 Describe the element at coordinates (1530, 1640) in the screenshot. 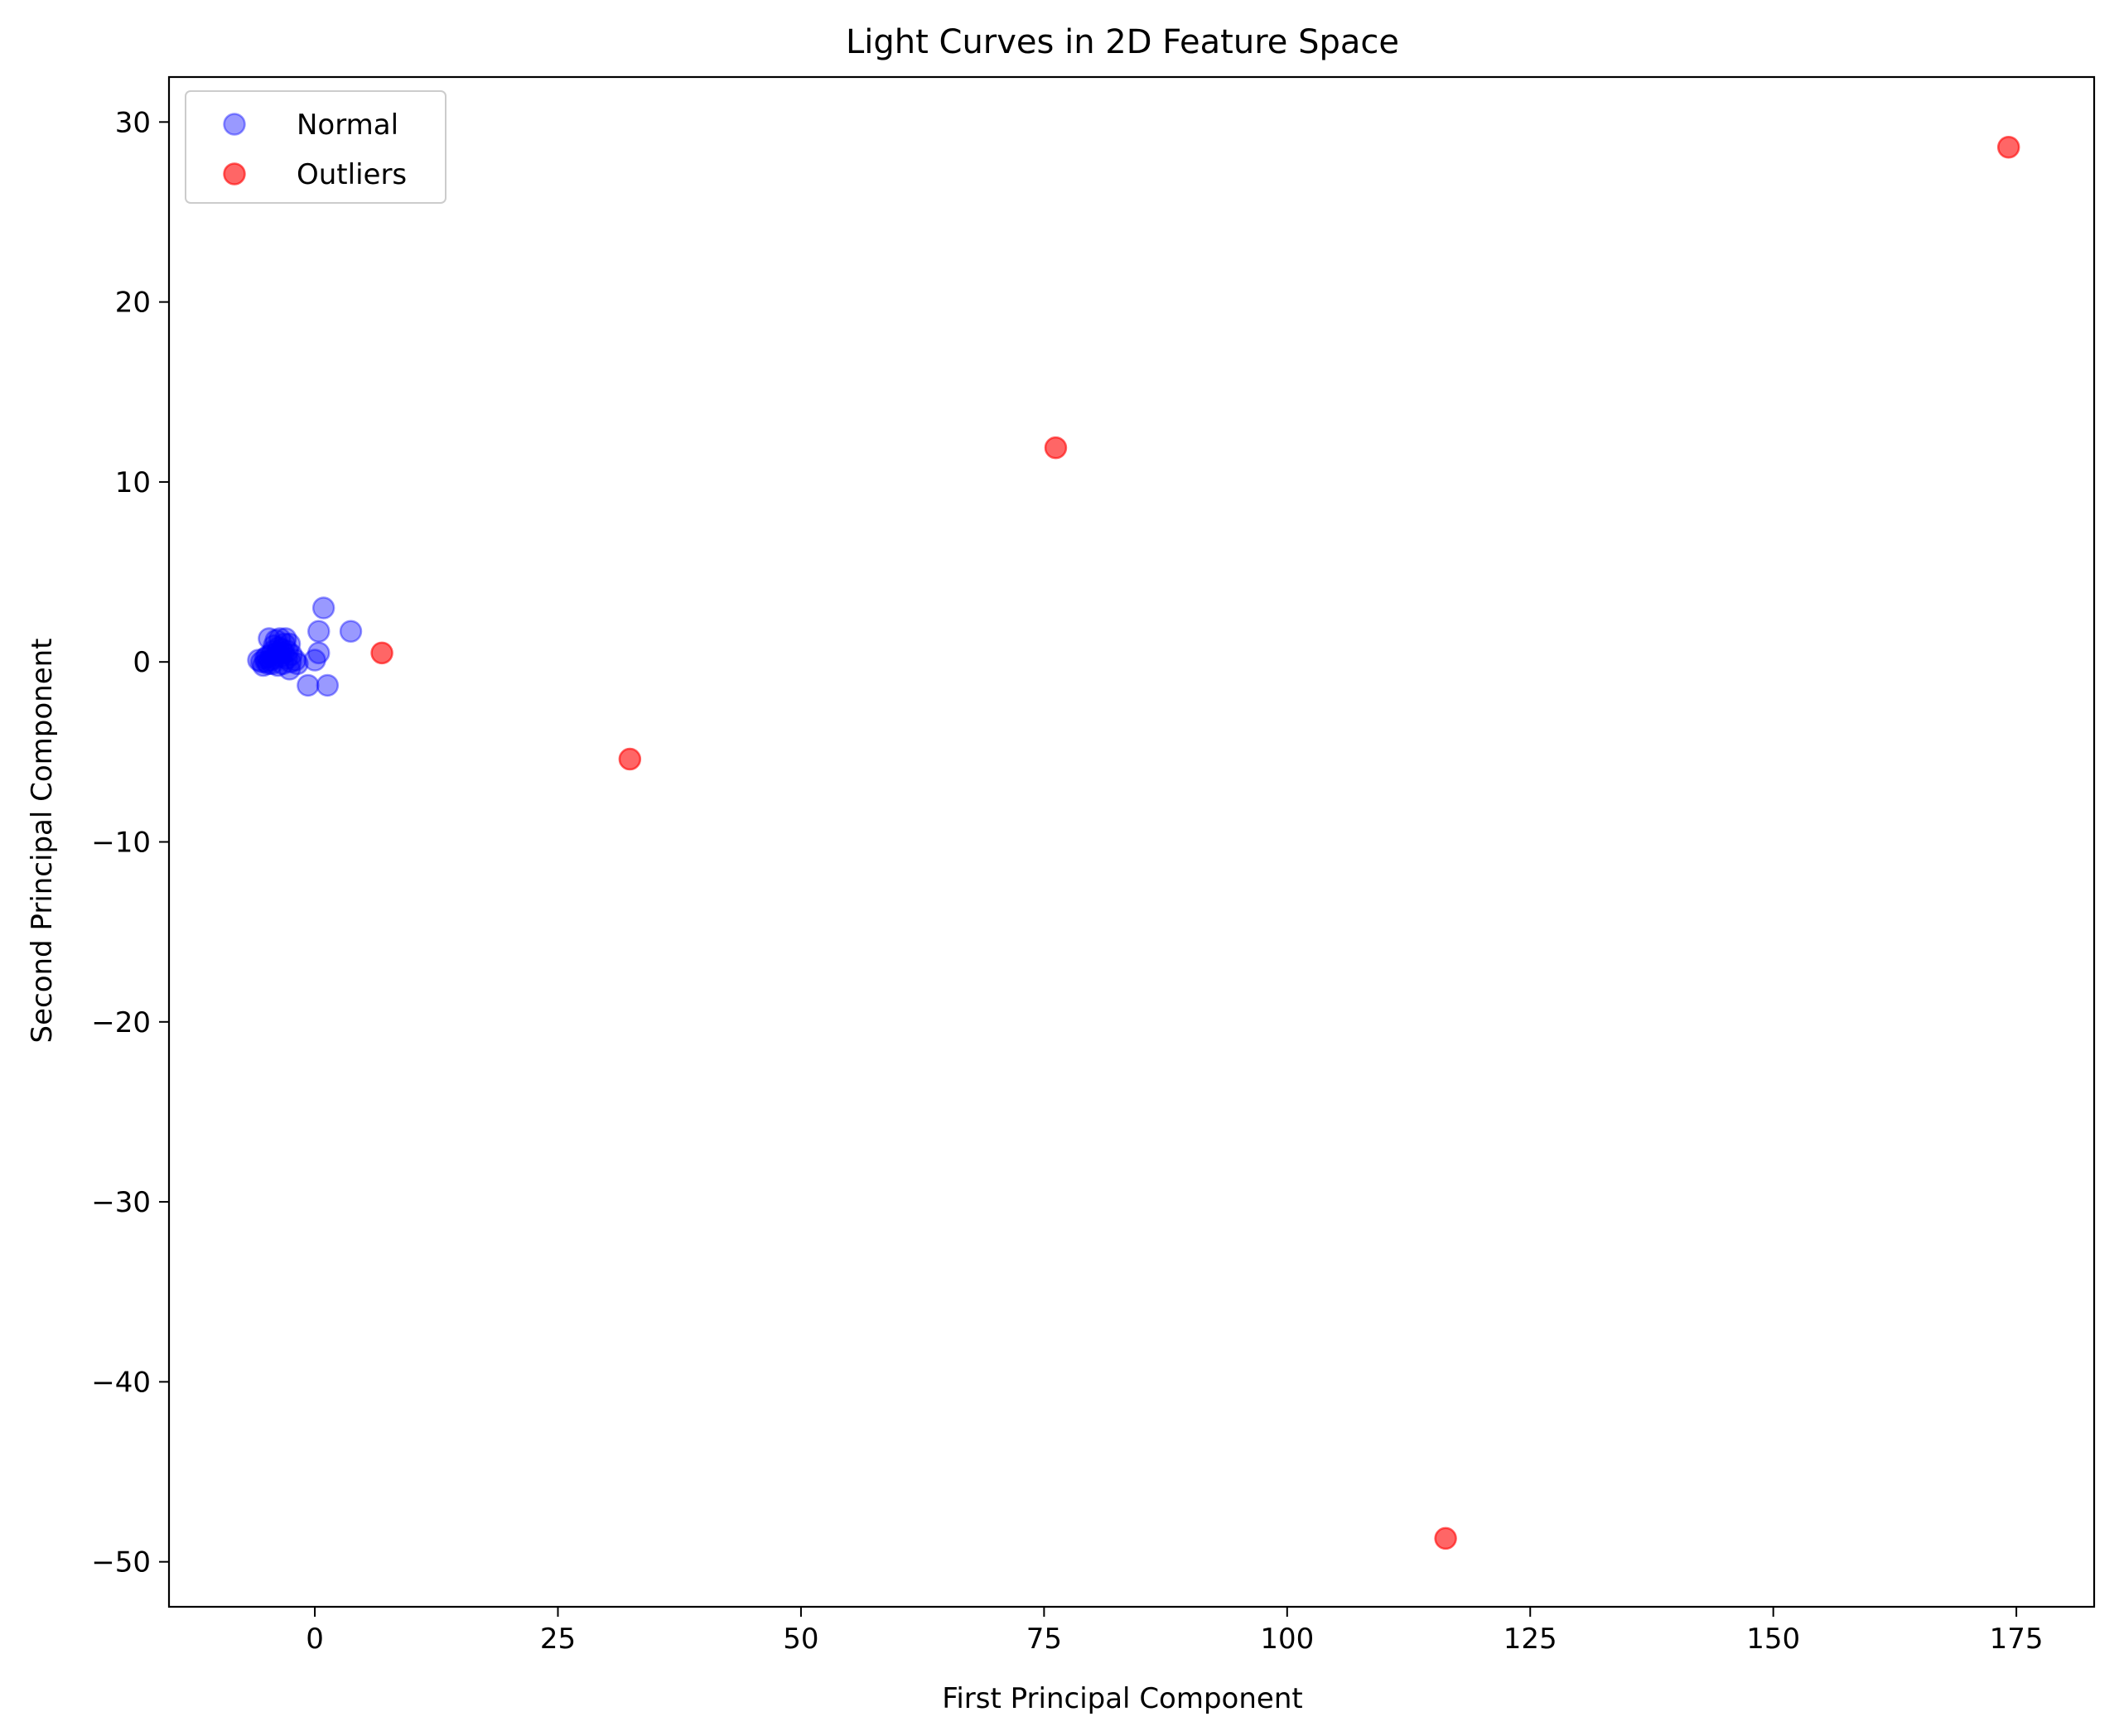

I see `x-tick-label: 125` at that location.